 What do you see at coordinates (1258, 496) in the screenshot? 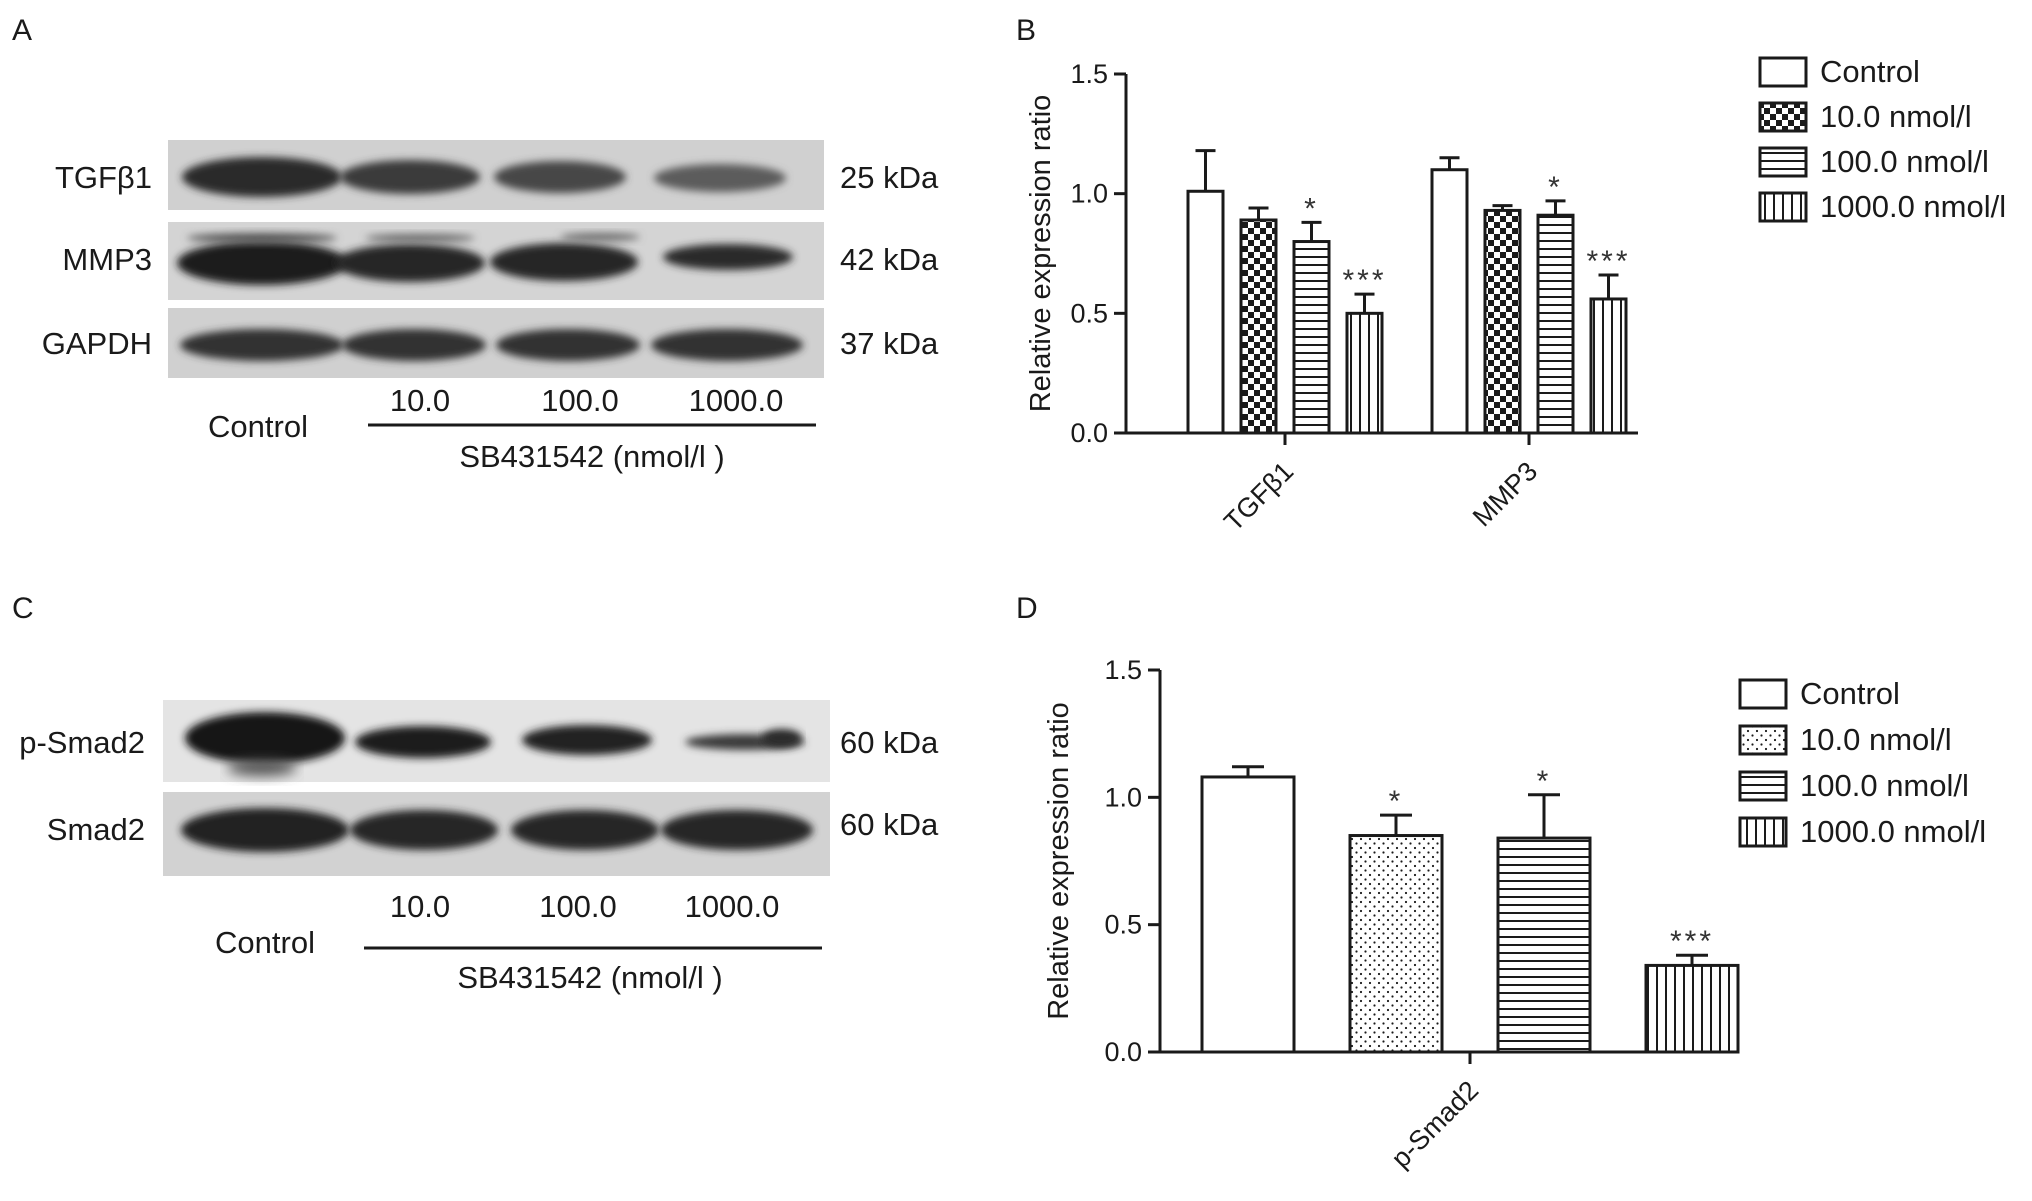
I see `x-tick-label: TGFβ1` at bounding box center [1258, 496].